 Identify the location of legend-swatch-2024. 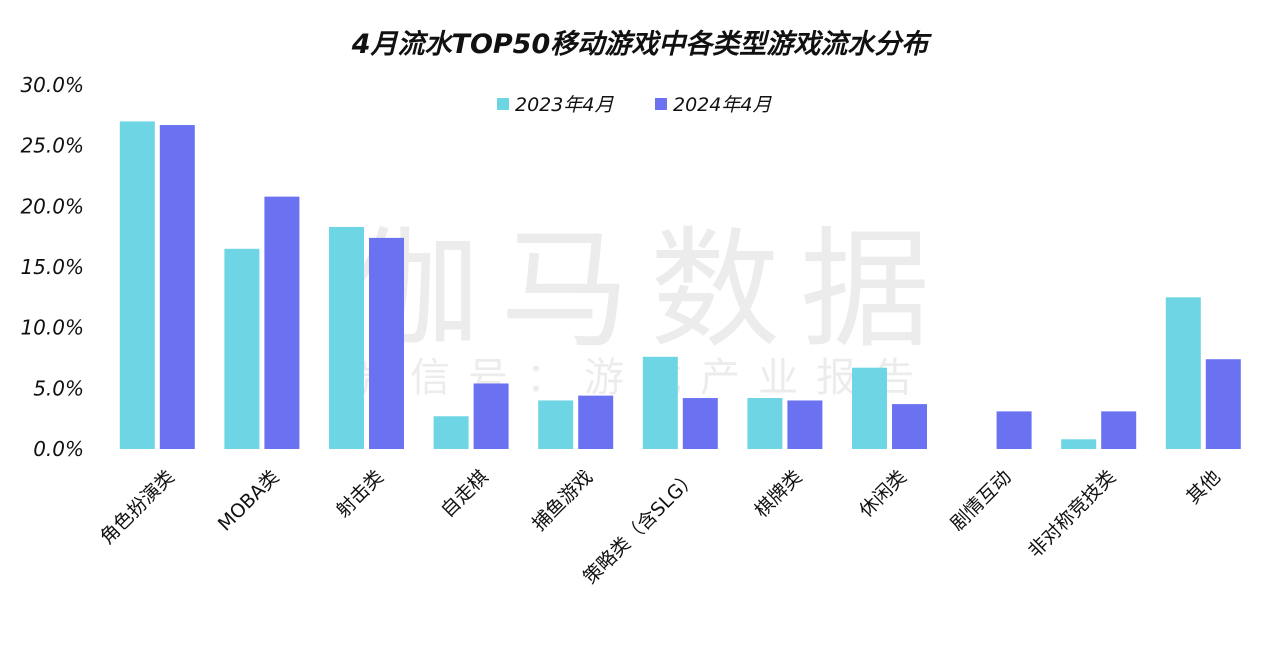
(661, 103).